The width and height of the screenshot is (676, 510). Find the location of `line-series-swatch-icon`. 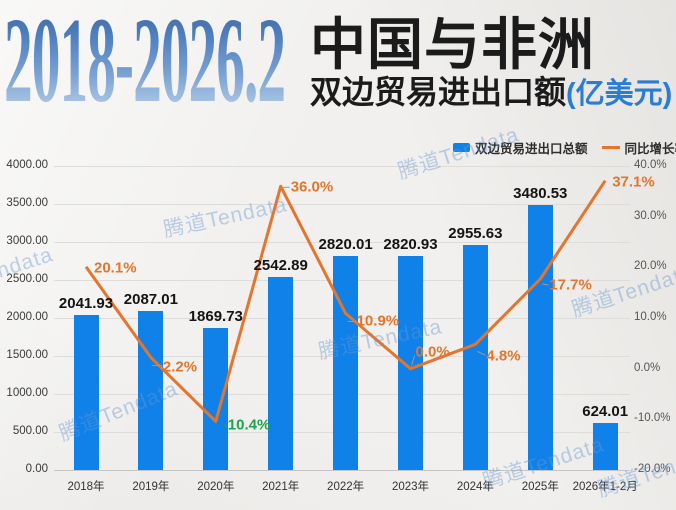

line-series-swatch-icon is located at coordinates (610, 147).